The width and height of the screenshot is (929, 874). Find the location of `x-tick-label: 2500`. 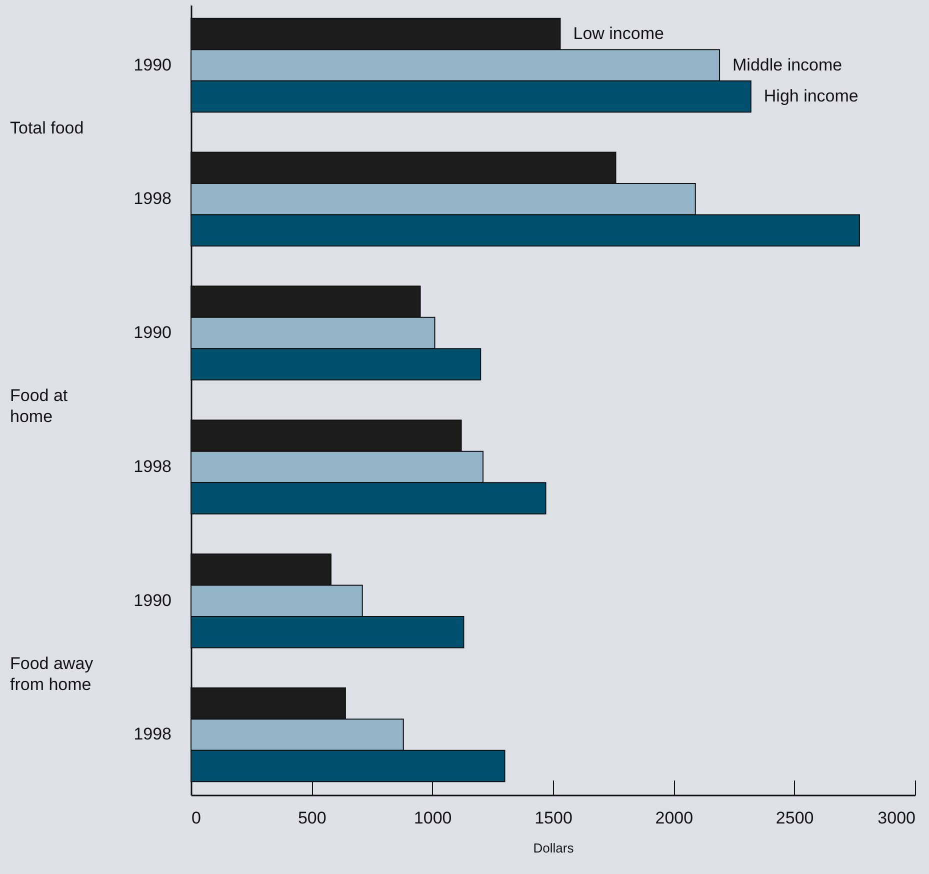

x-tick-label: 2500 is located at coordinates (795, 818).